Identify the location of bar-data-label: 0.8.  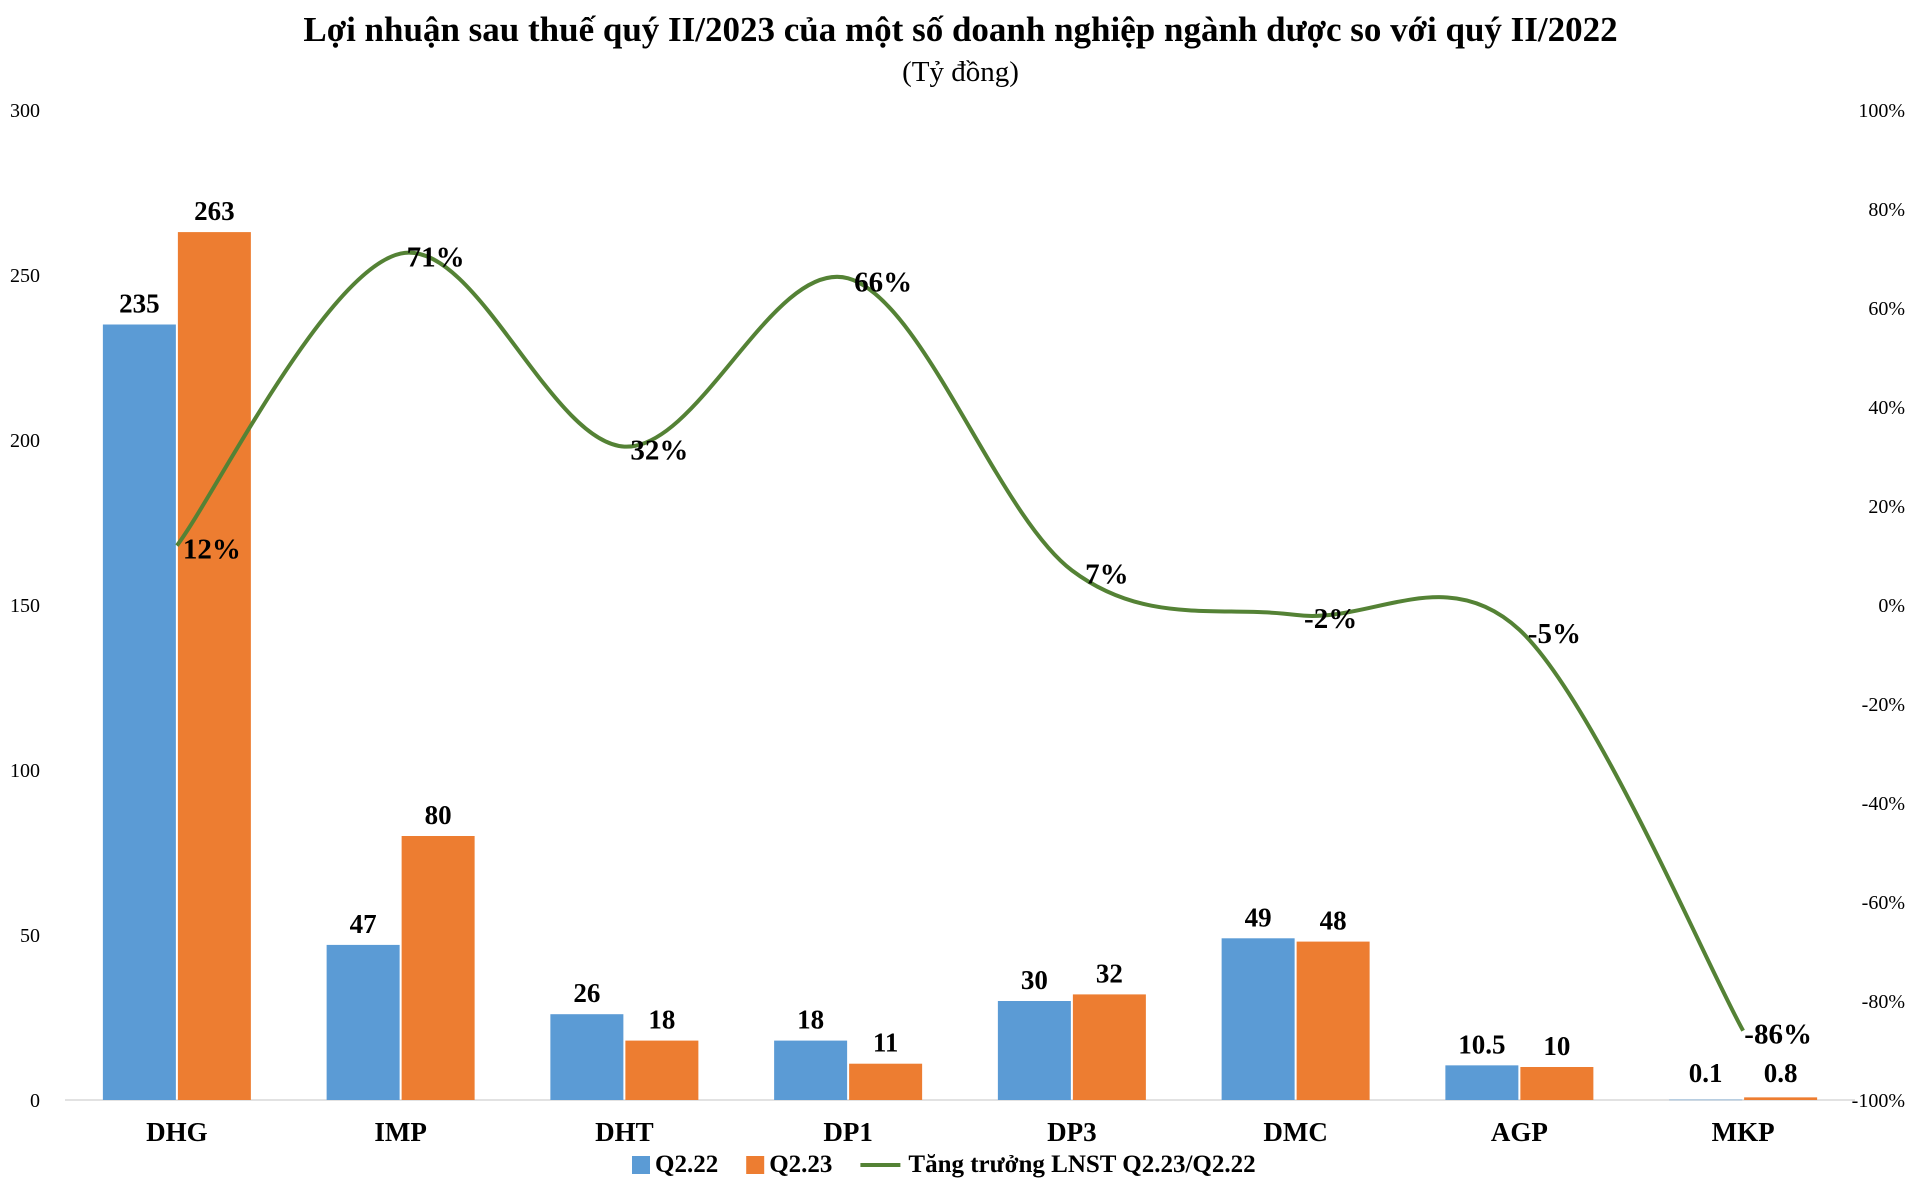
(1781, 1073).